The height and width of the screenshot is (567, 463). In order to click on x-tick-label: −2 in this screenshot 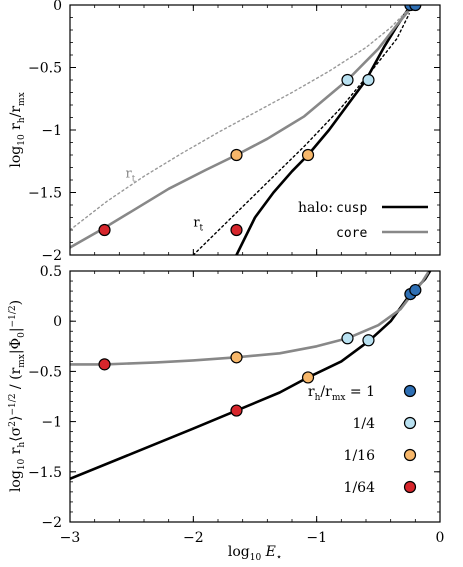, I will do `click(193, 538)`.